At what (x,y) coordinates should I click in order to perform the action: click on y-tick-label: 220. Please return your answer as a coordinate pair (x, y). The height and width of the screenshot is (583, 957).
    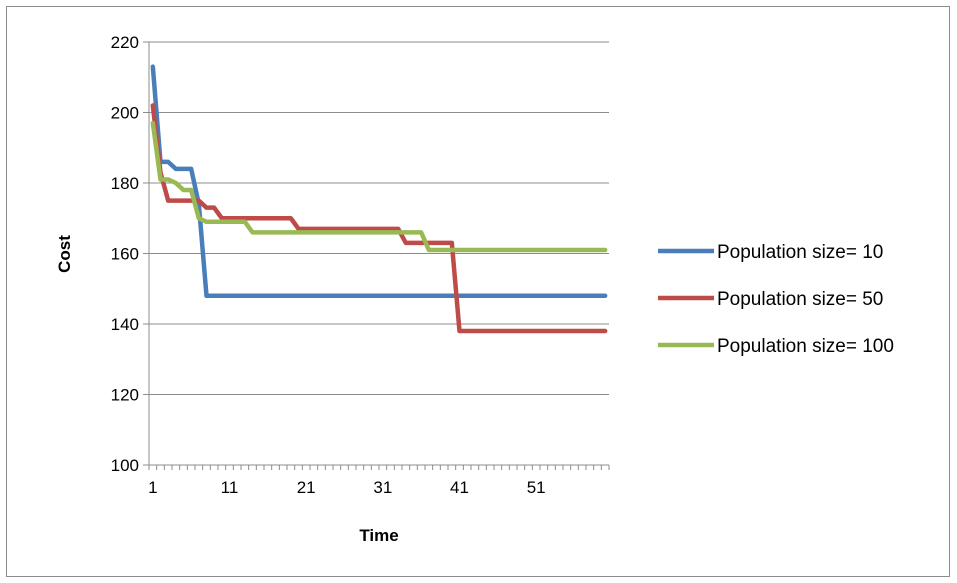
    Looking at the image, I should click on (125, 42).